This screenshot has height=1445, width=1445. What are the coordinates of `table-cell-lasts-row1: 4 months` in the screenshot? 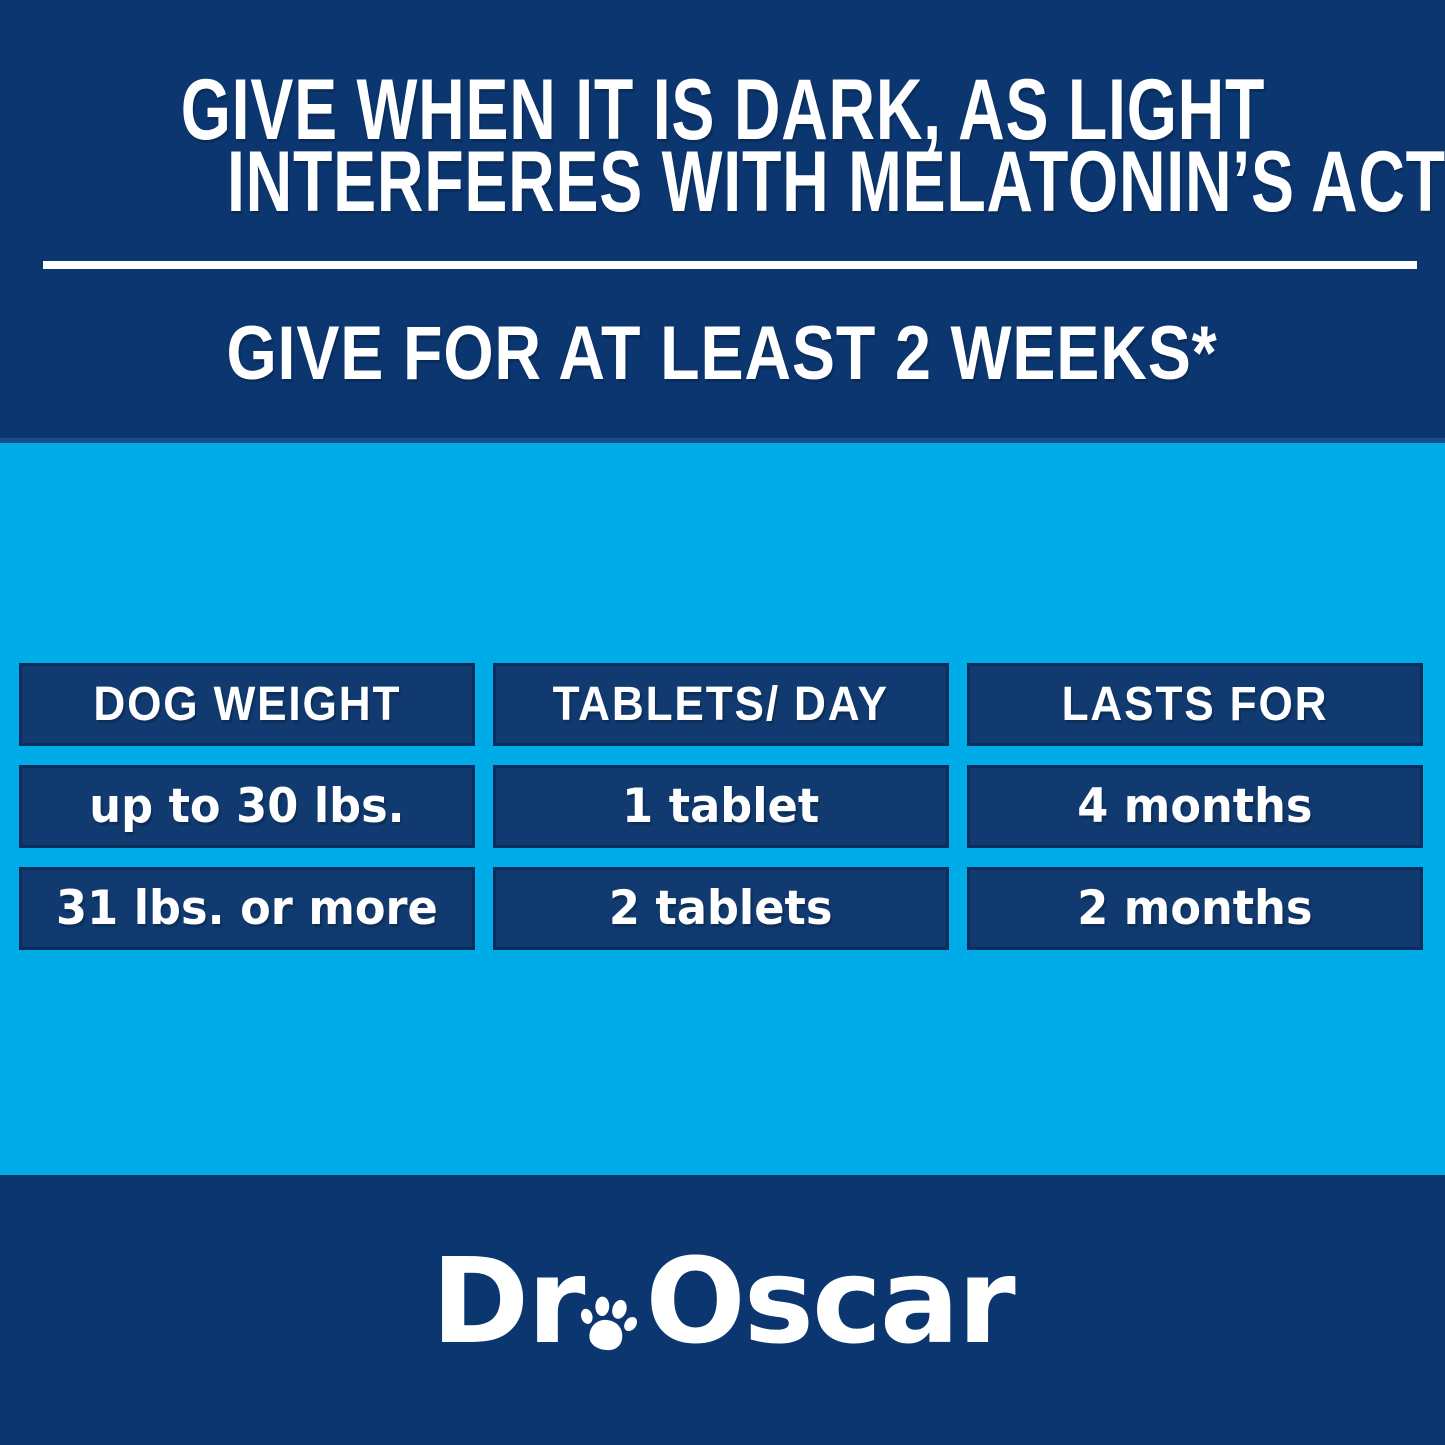 It's located at (1195, 806).